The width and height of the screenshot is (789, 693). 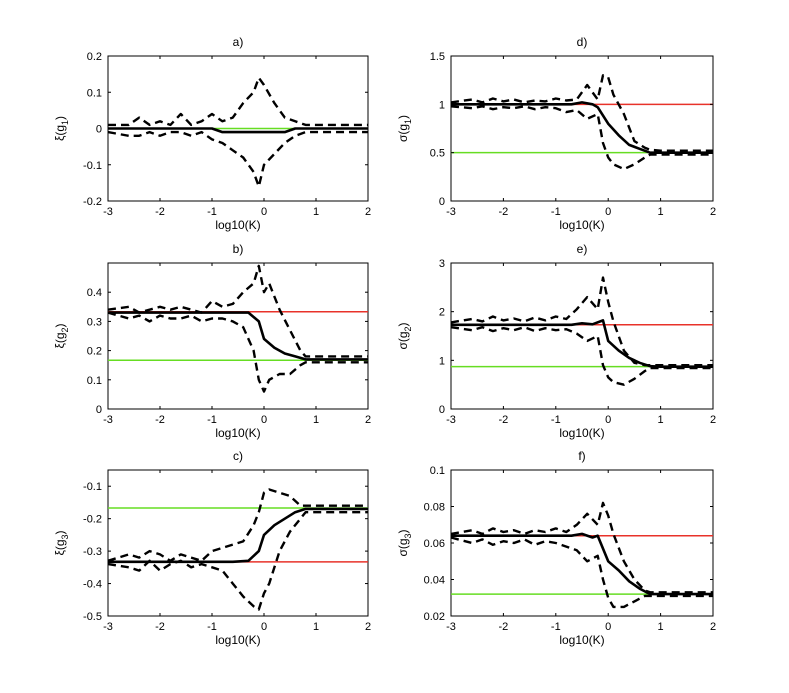 What do you see at coordinates (238, 456) in the screenshot?
I see `subplot-title: c)` at bounding box center [238, 456].